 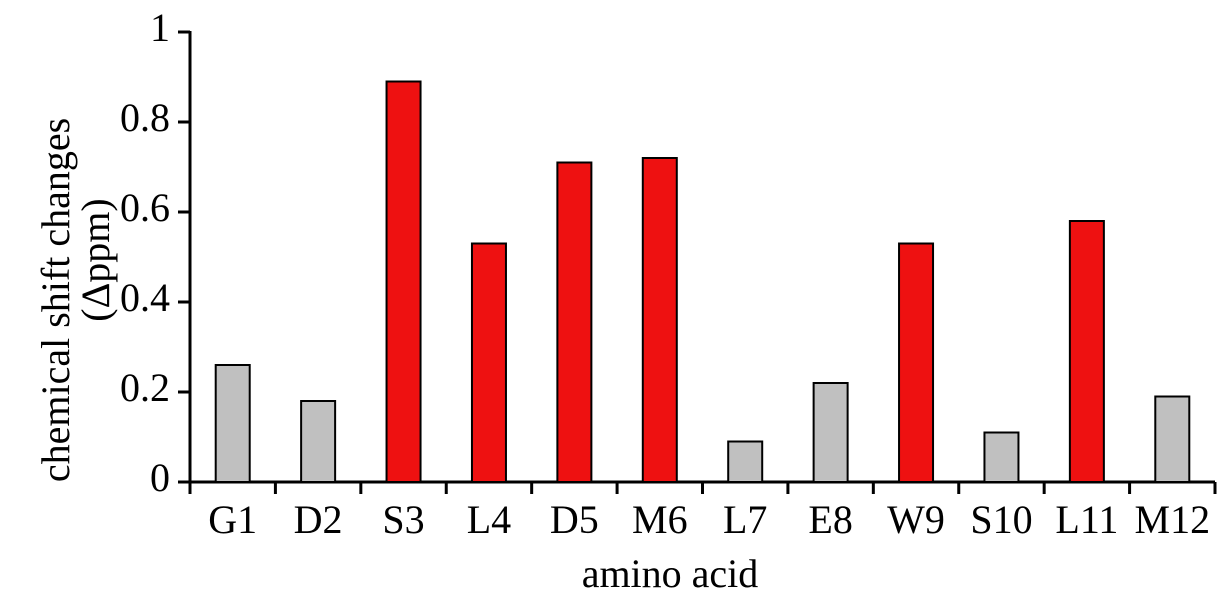 I want to click on y-tick-label: 1, so click(x=160, y=27).